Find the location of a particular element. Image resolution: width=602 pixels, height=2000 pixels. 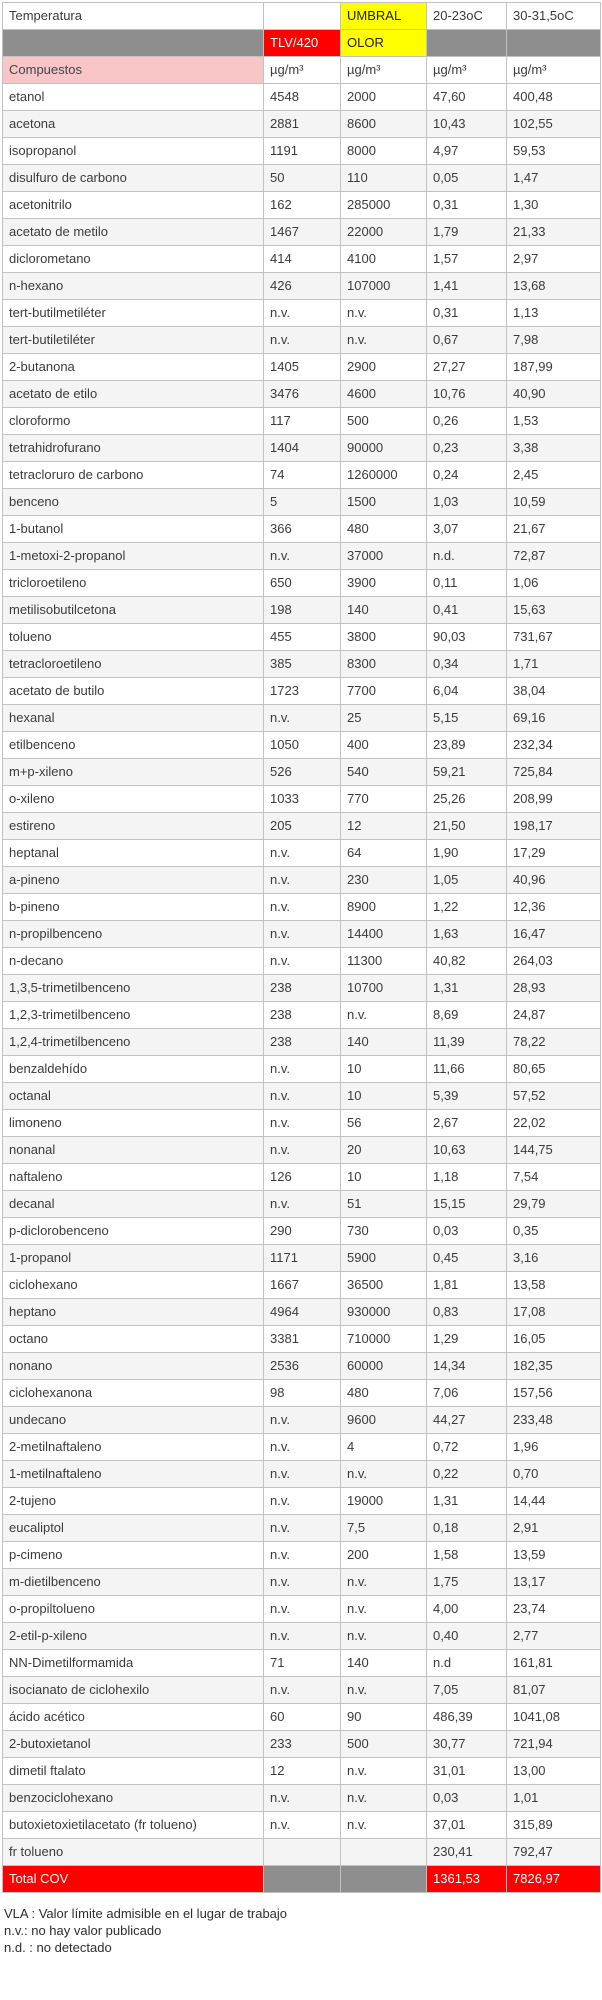

temp20-value-cell: 1,58 is located at coordinates (466, 1555).